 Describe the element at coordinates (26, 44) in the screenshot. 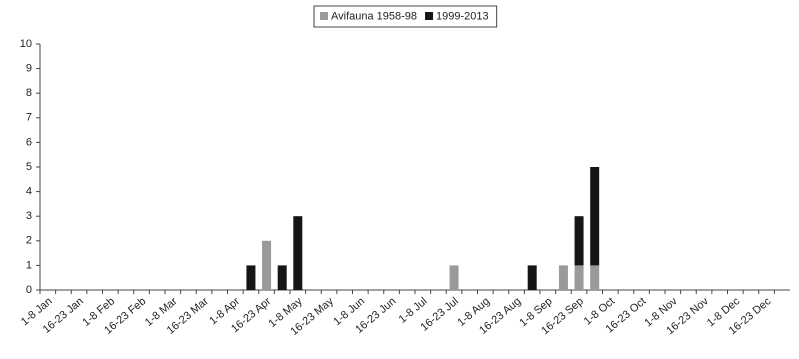

I see `y-tick-label: 10` at that location.